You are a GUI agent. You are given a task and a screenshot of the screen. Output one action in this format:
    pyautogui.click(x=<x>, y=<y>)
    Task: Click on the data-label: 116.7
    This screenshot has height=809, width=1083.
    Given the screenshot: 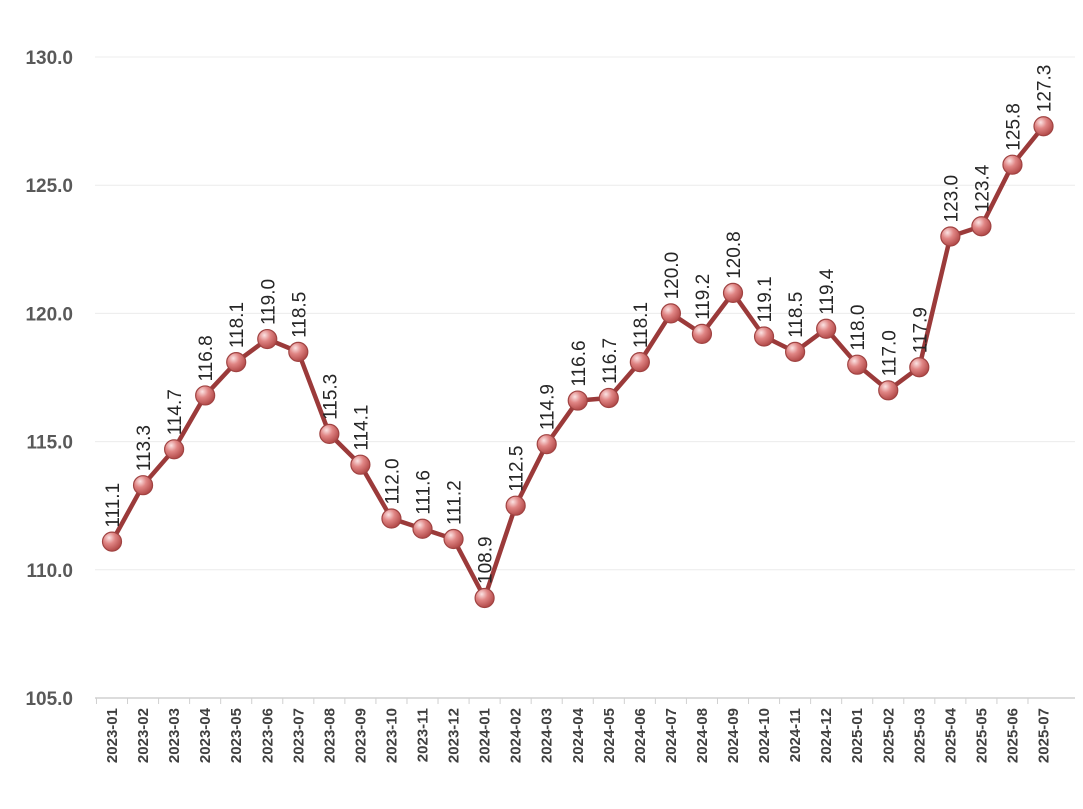 What is the action you would take?
    pyautogui.click(x=610, y=361)
    